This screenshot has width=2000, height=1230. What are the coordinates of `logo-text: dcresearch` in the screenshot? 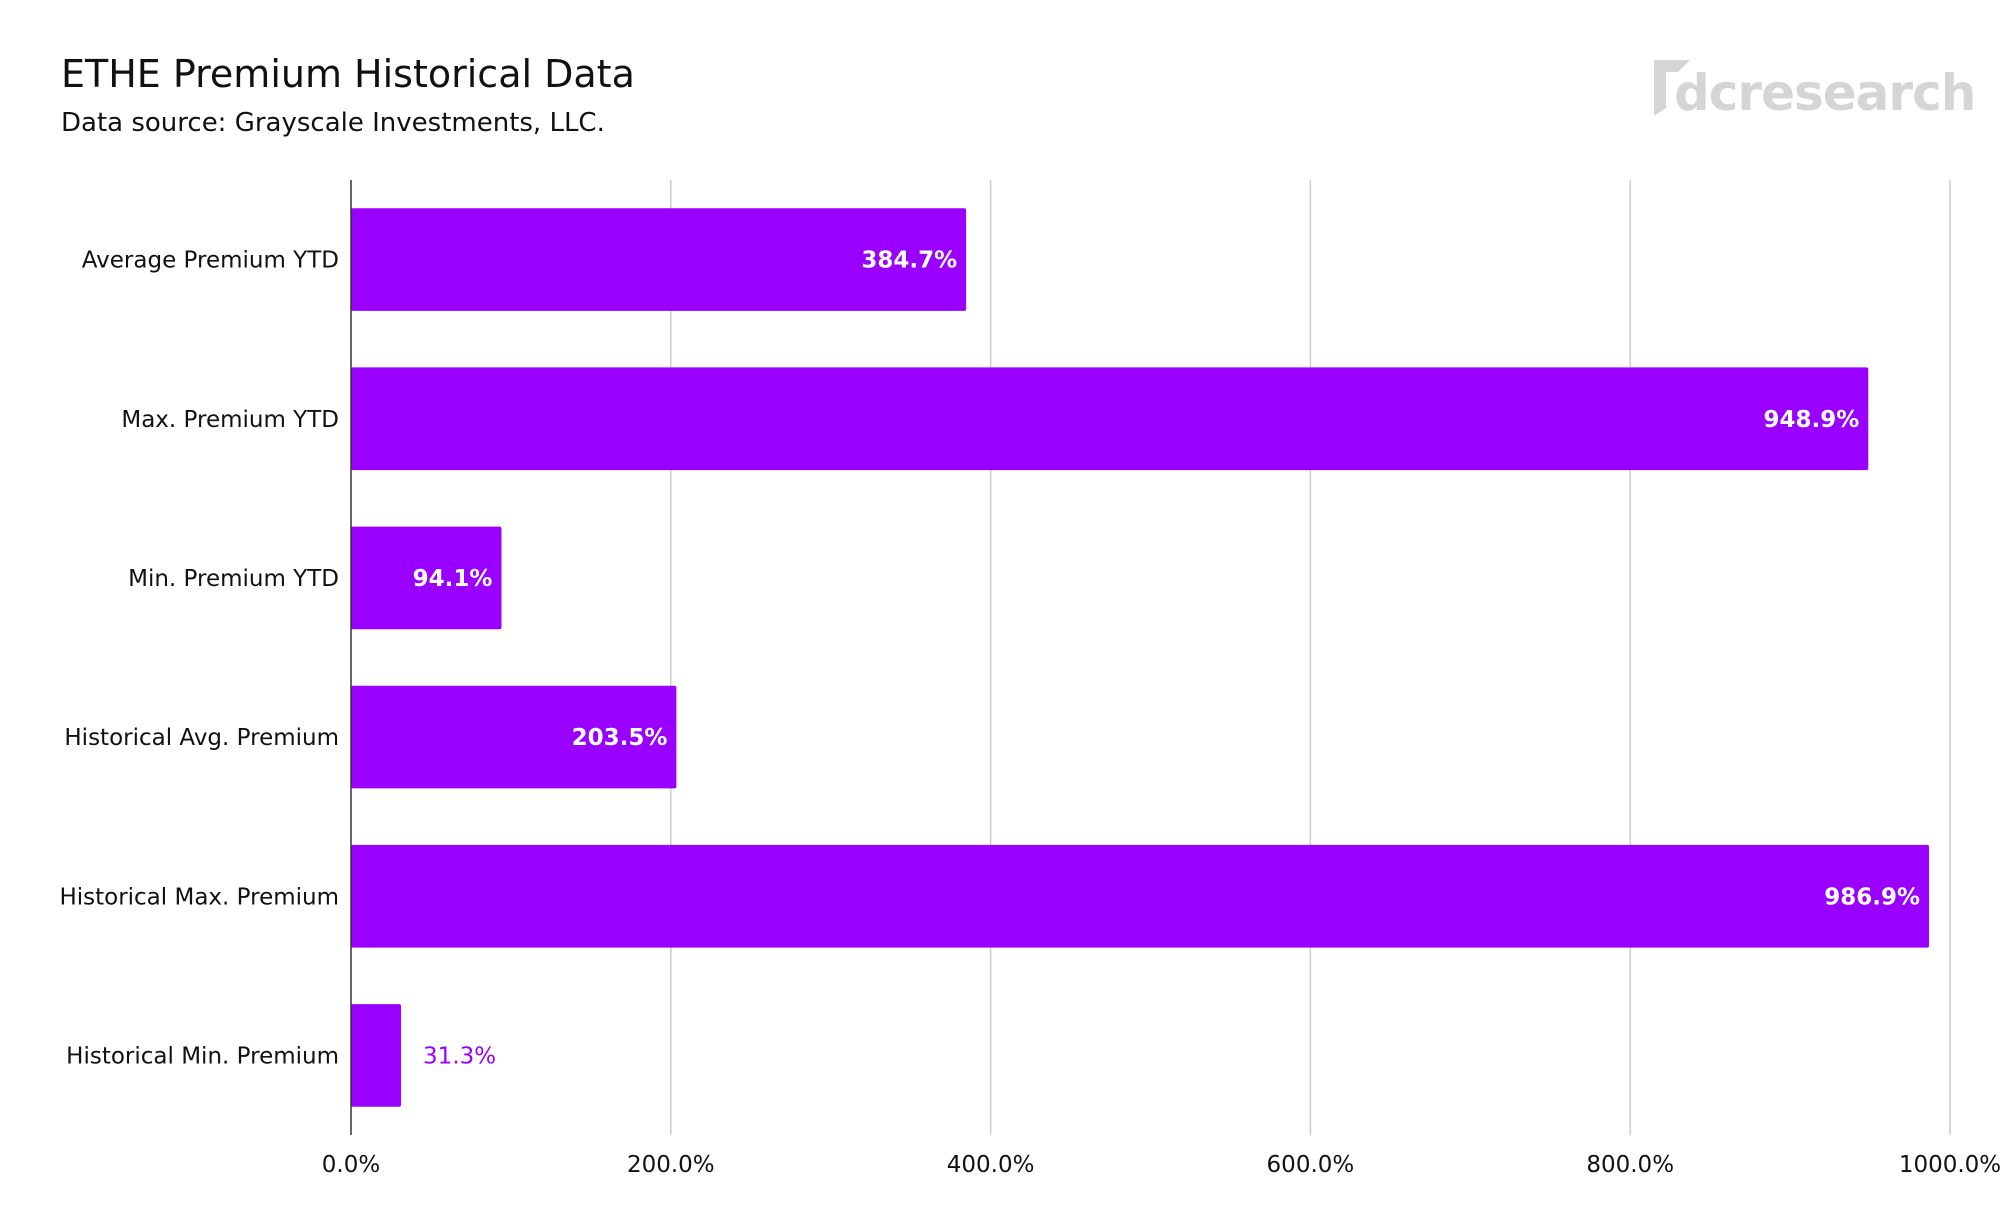 It's located at (1825, 93).